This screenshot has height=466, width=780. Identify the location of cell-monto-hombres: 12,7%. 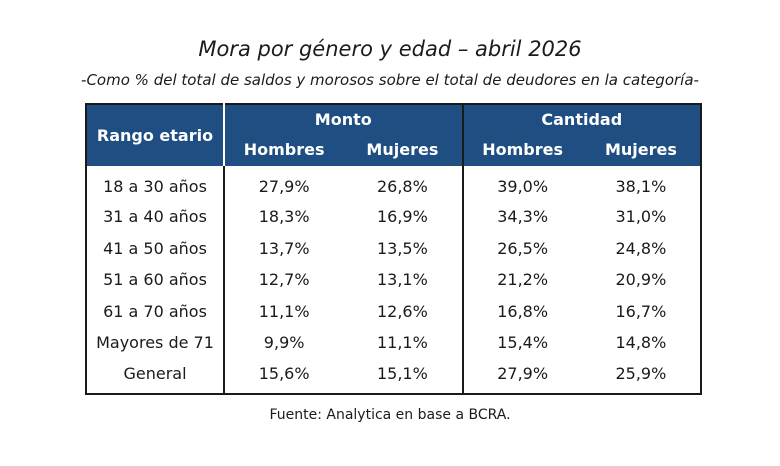
(284, 280).